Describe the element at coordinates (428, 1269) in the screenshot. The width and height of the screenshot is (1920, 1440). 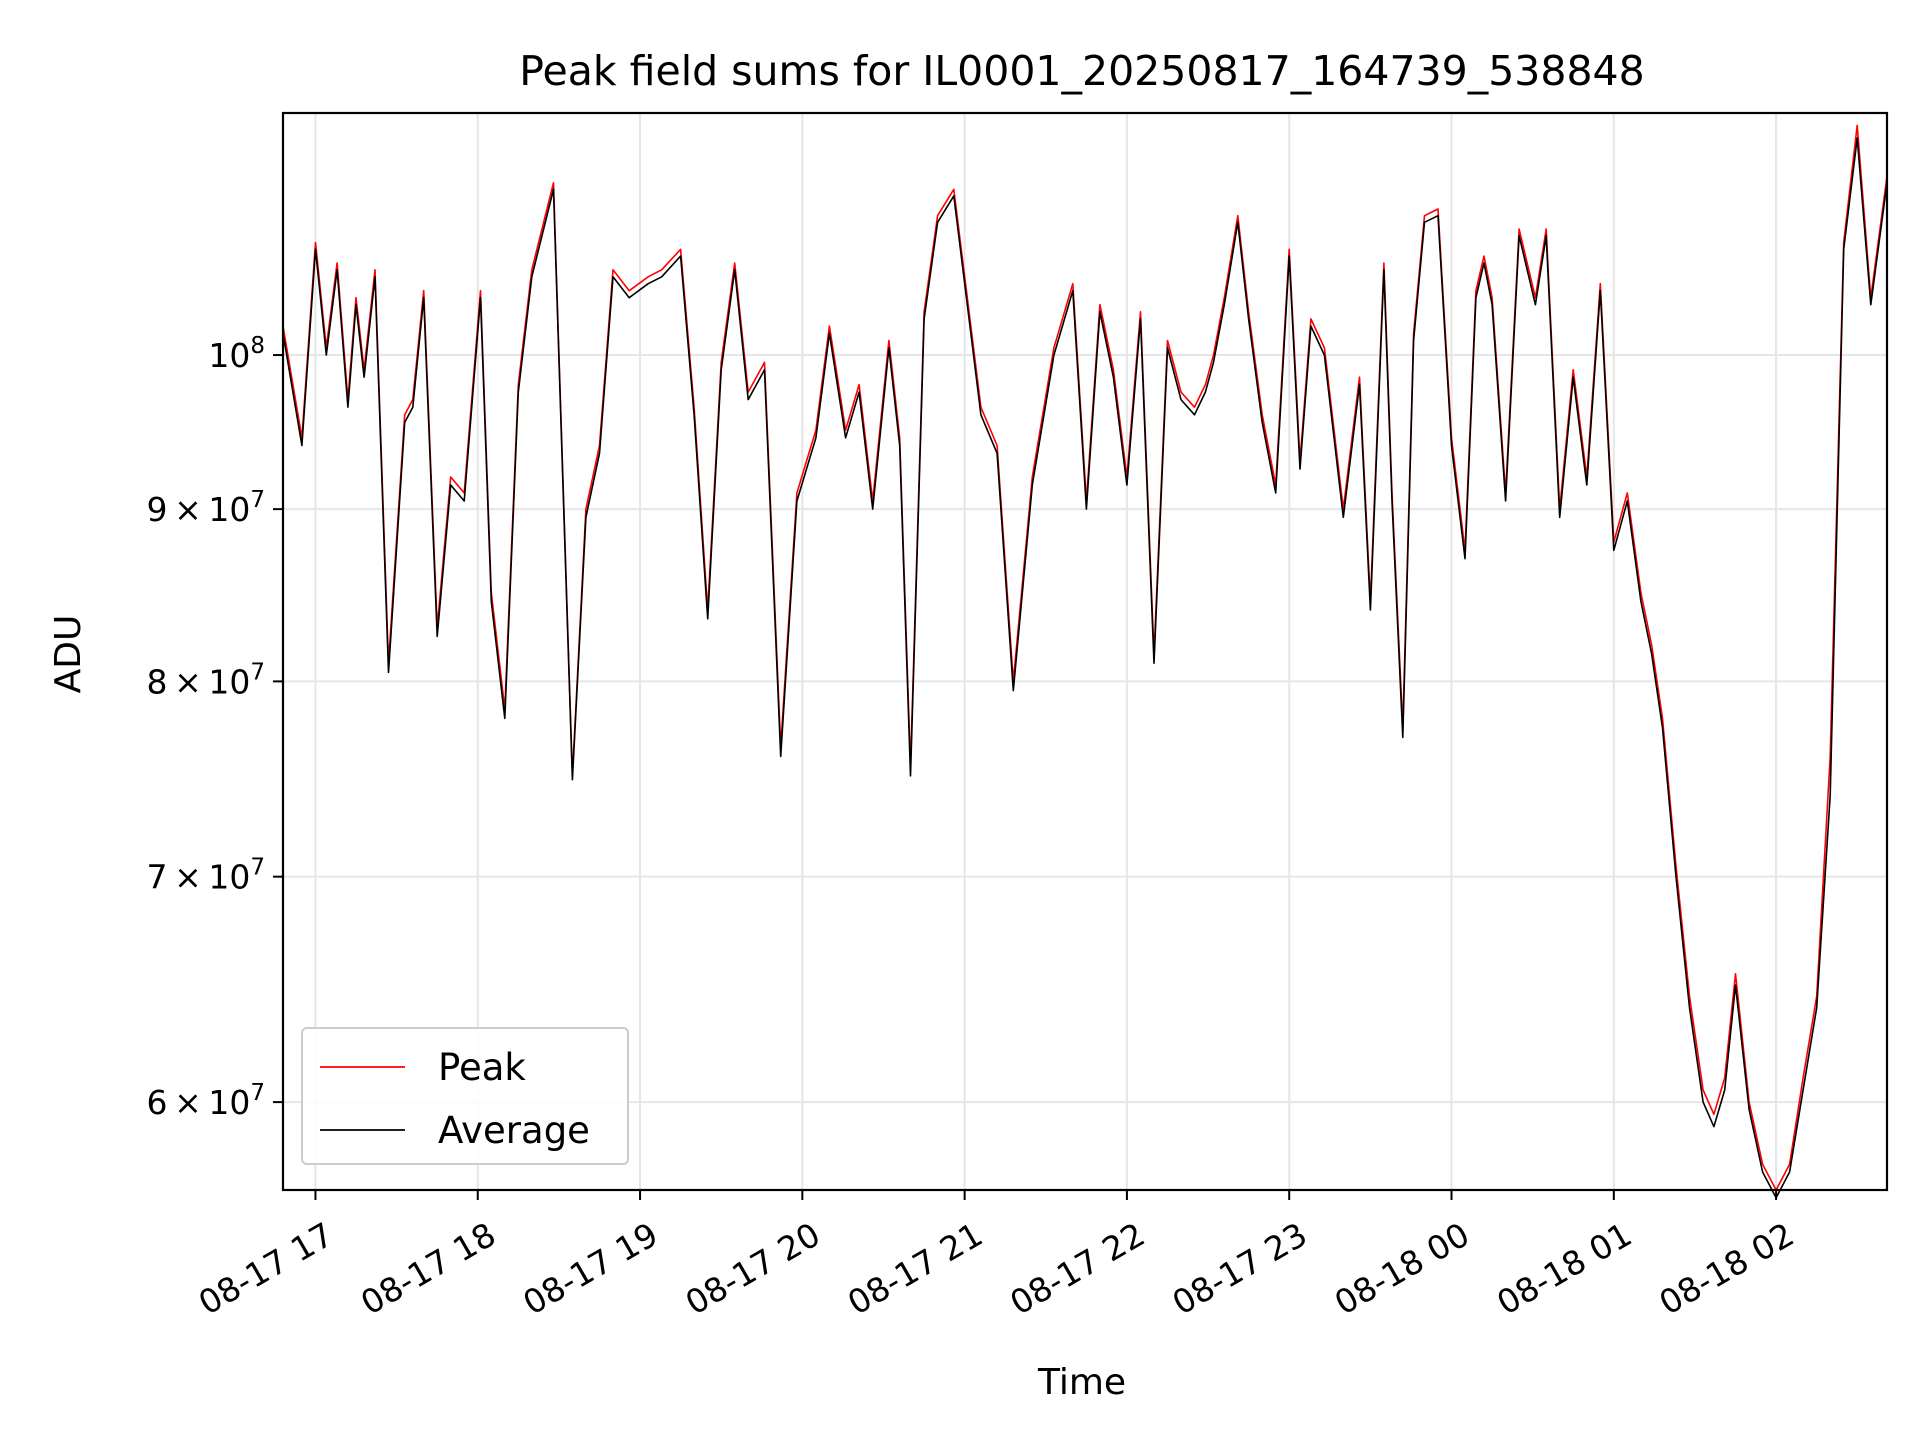
I see `x-tick-label: 08-17 18` at that location.